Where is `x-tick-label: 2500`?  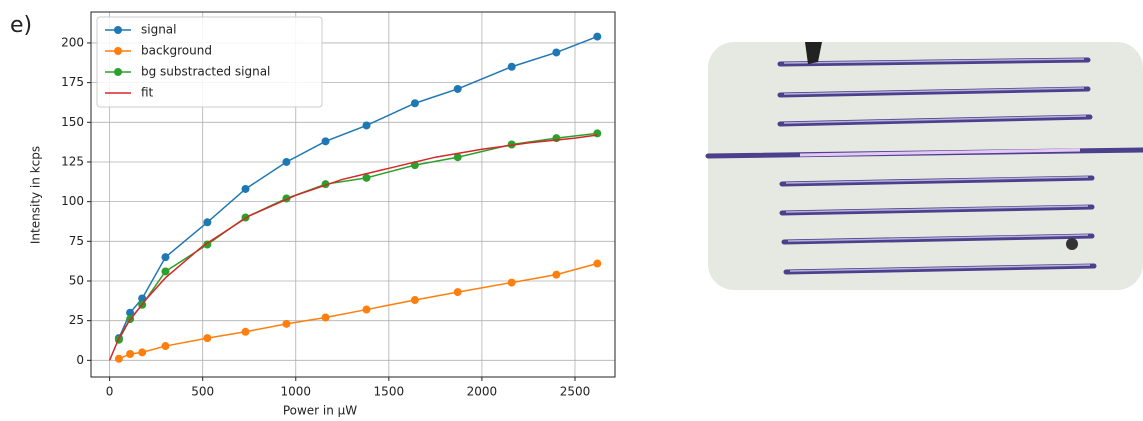
x-tick-label: 2500 is located at coordinates (575, 392).